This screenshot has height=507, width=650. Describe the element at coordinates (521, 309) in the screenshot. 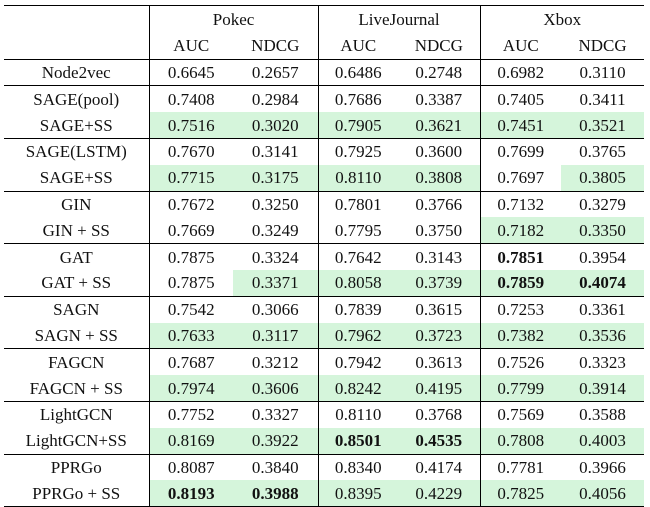

I see `metric-value-cell: 0.7253` at that location.